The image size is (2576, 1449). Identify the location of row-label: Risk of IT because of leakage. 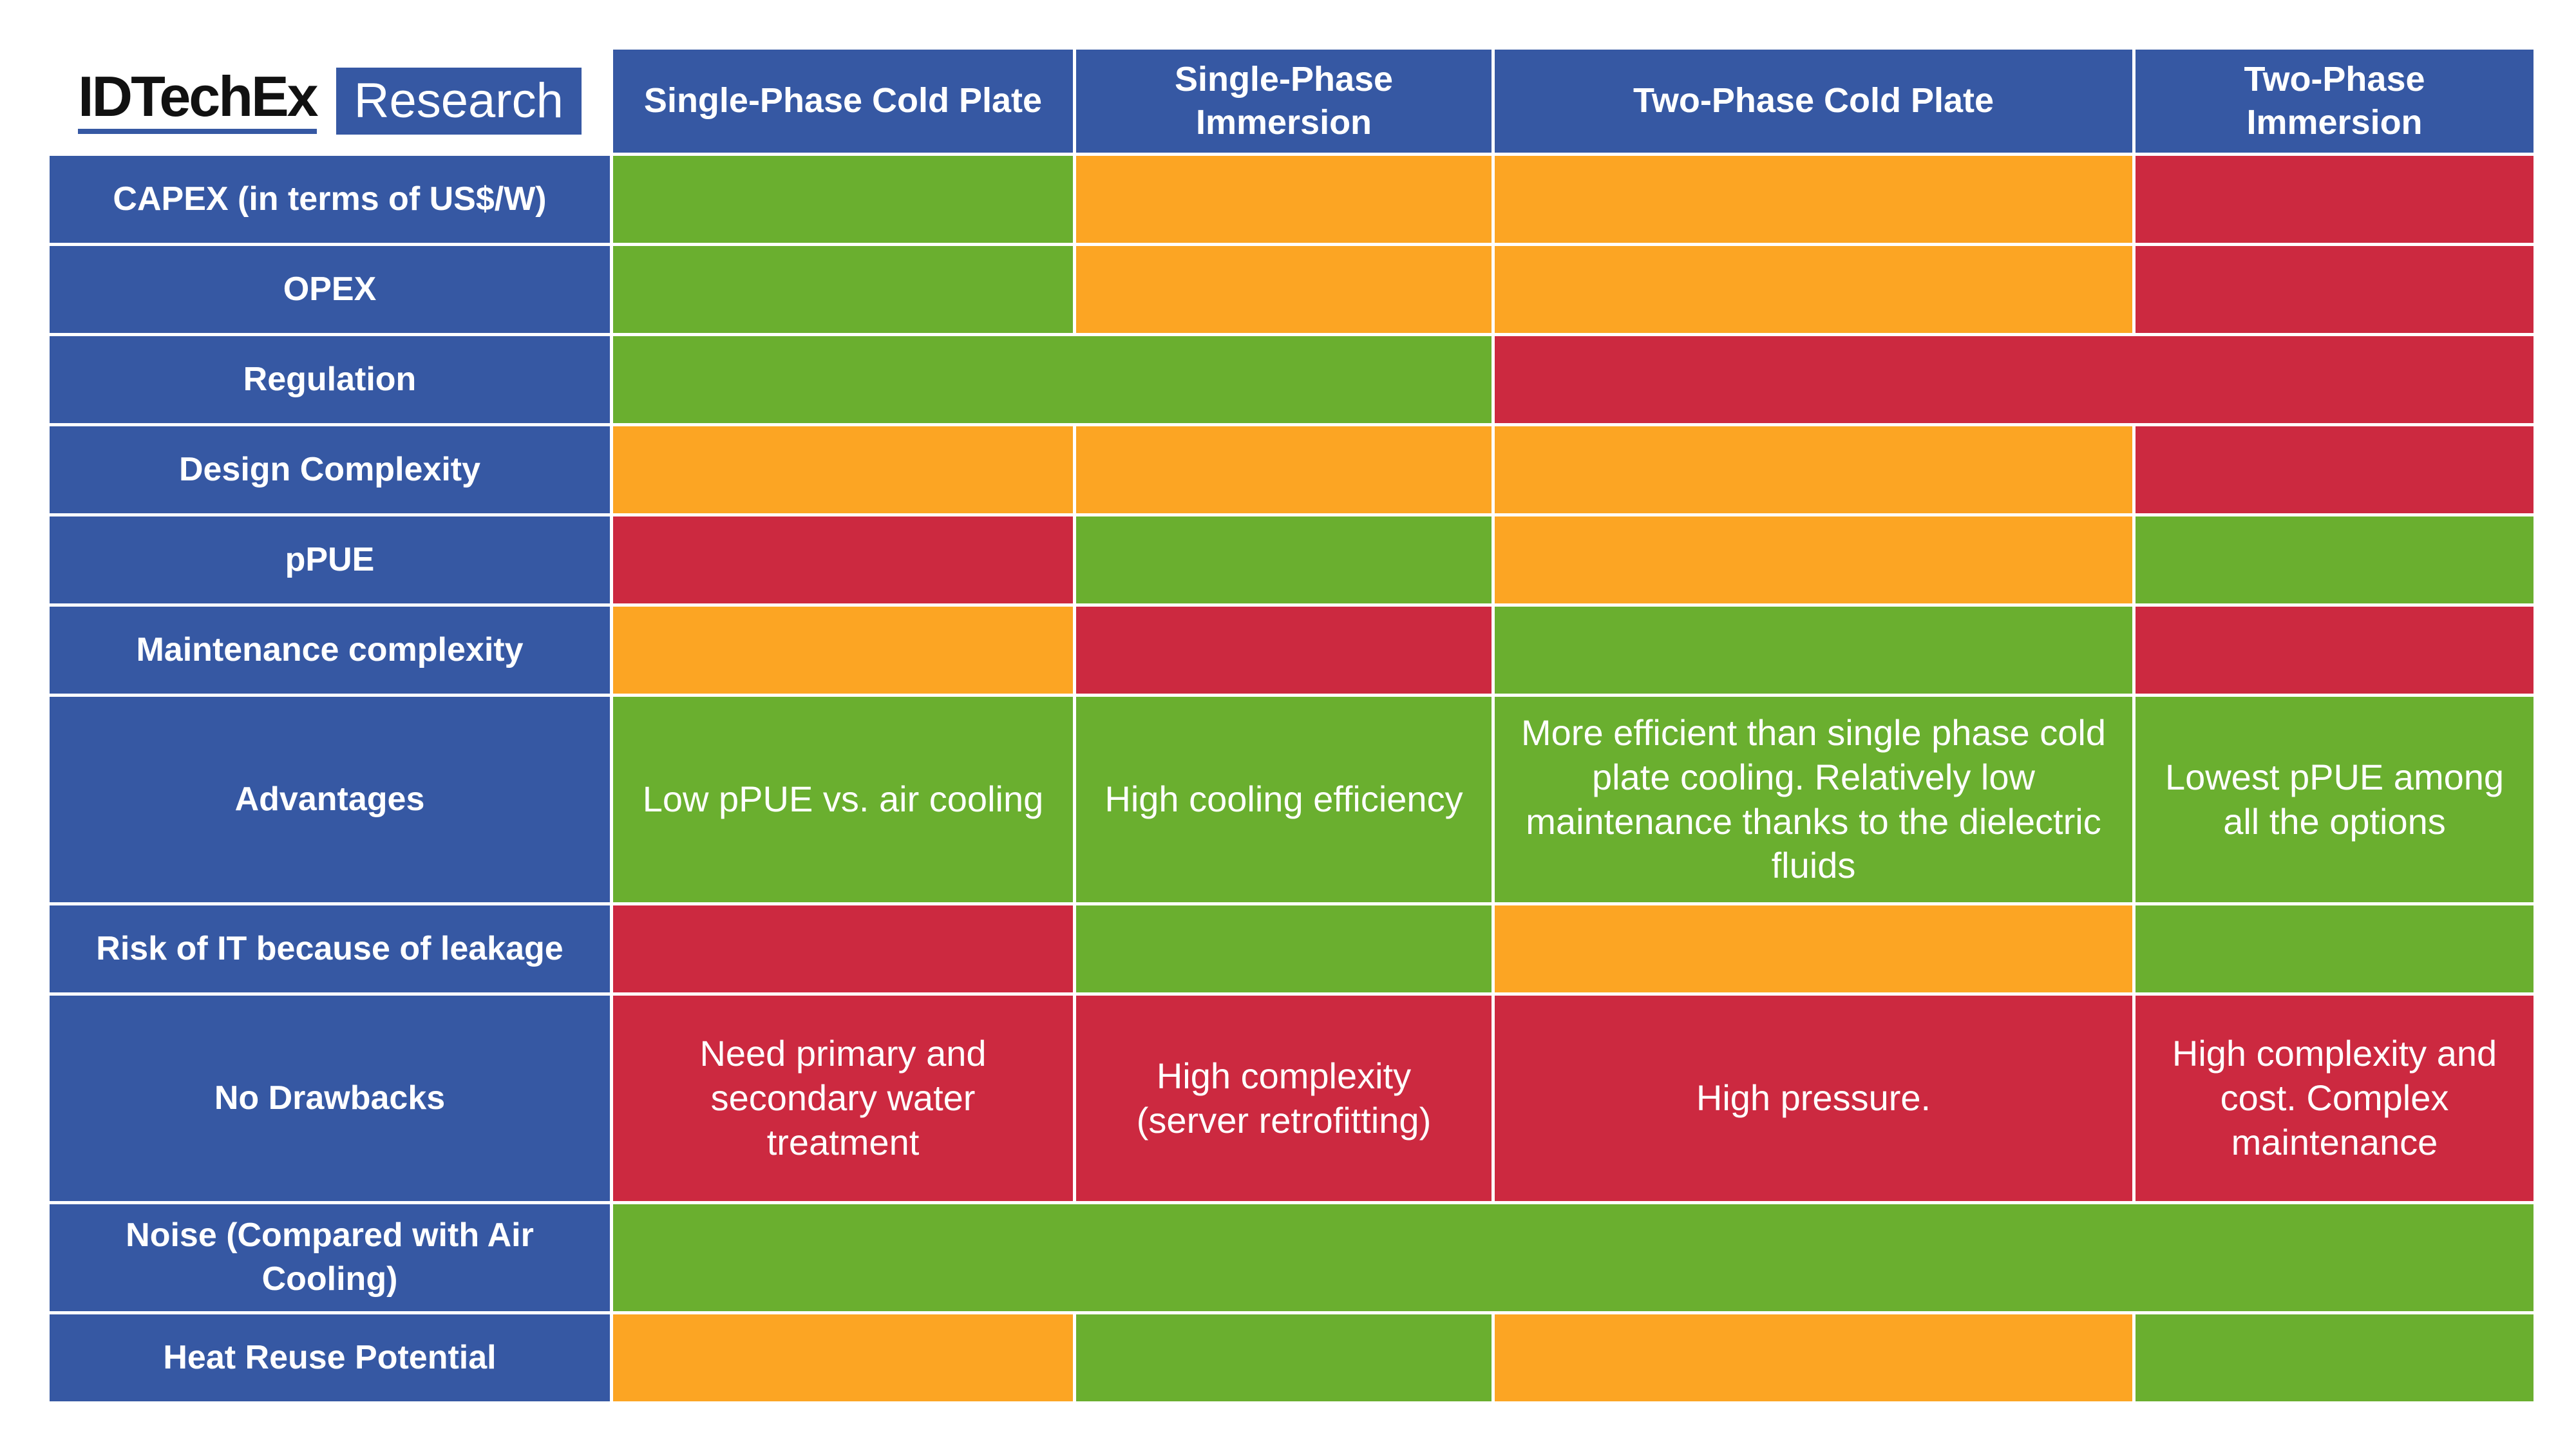
(330, 948).